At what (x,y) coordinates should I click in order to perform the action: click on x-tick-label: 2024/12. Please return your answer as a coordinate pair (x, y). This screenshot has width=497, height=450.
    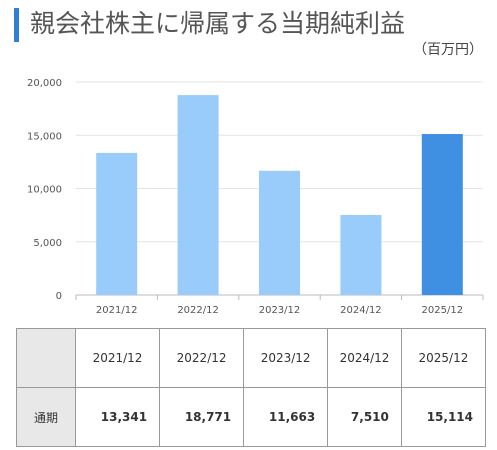
    Looking at the image, I should click on (361, 310).